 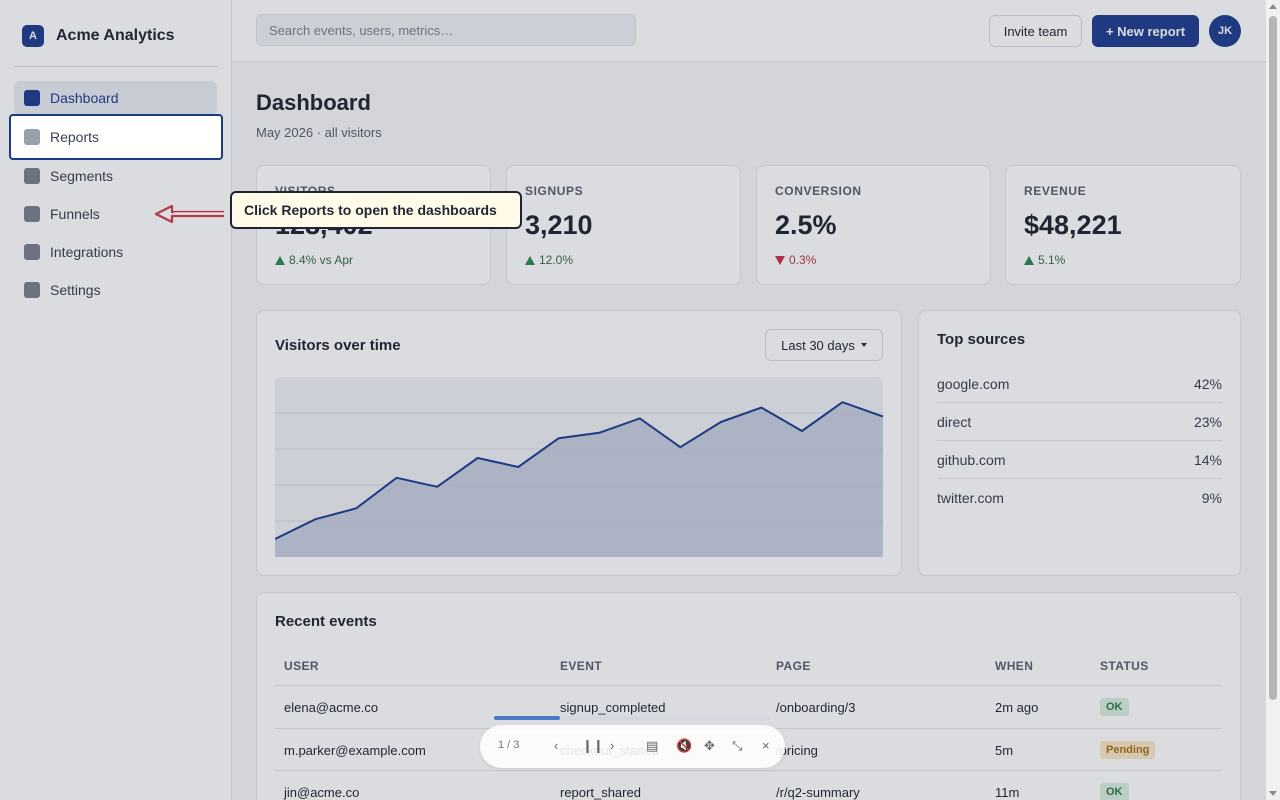 What do you see at coordinates (554, 191) in the screenshot?
I see `stat-label: SIGNUPS` at bounding box center [554, 191].